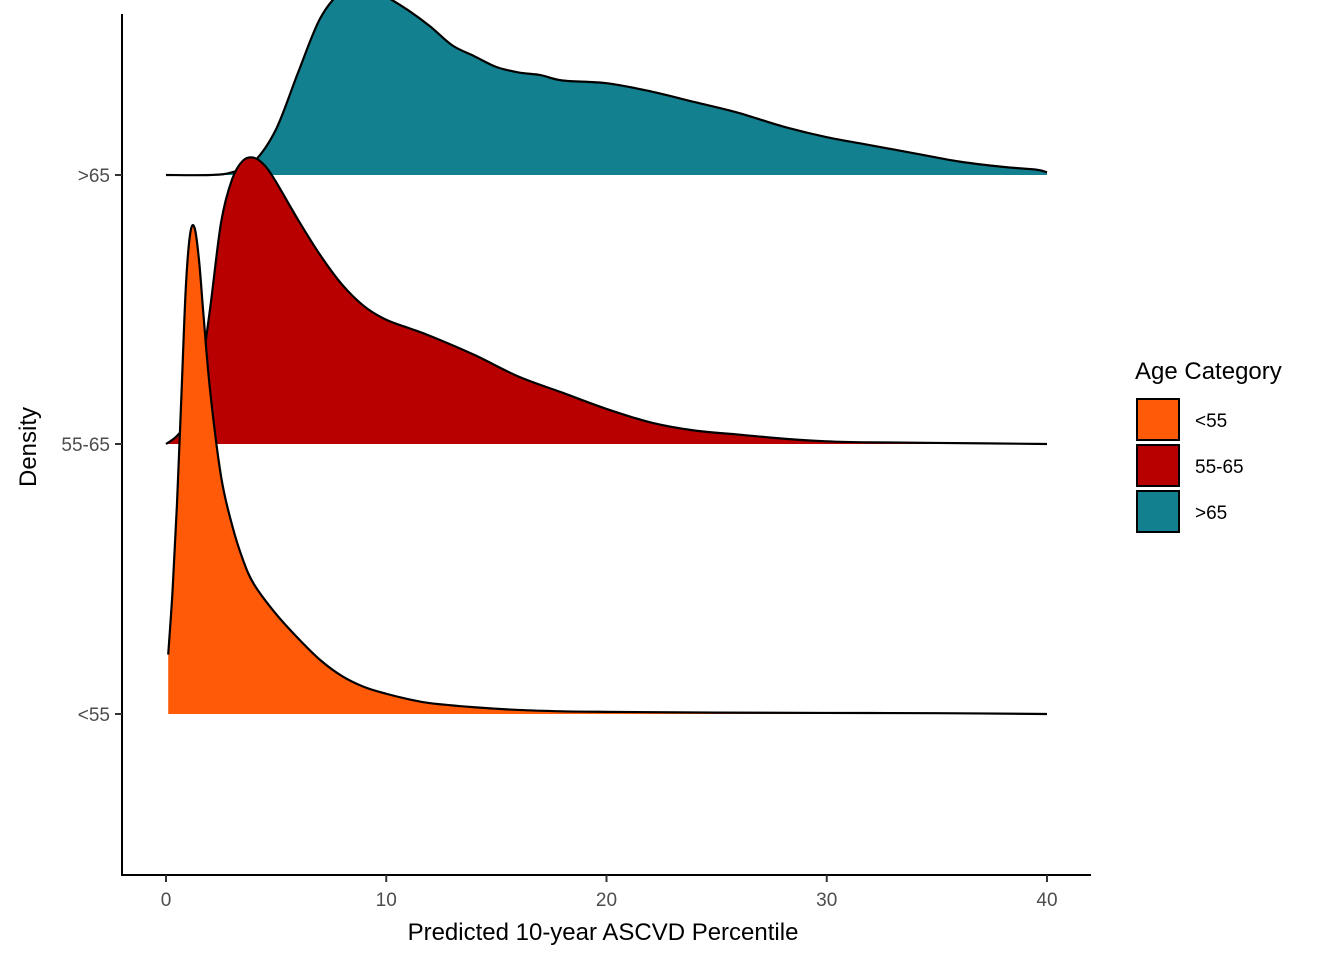  I want to click on legend-title: Age Category, so click(1208, 371).